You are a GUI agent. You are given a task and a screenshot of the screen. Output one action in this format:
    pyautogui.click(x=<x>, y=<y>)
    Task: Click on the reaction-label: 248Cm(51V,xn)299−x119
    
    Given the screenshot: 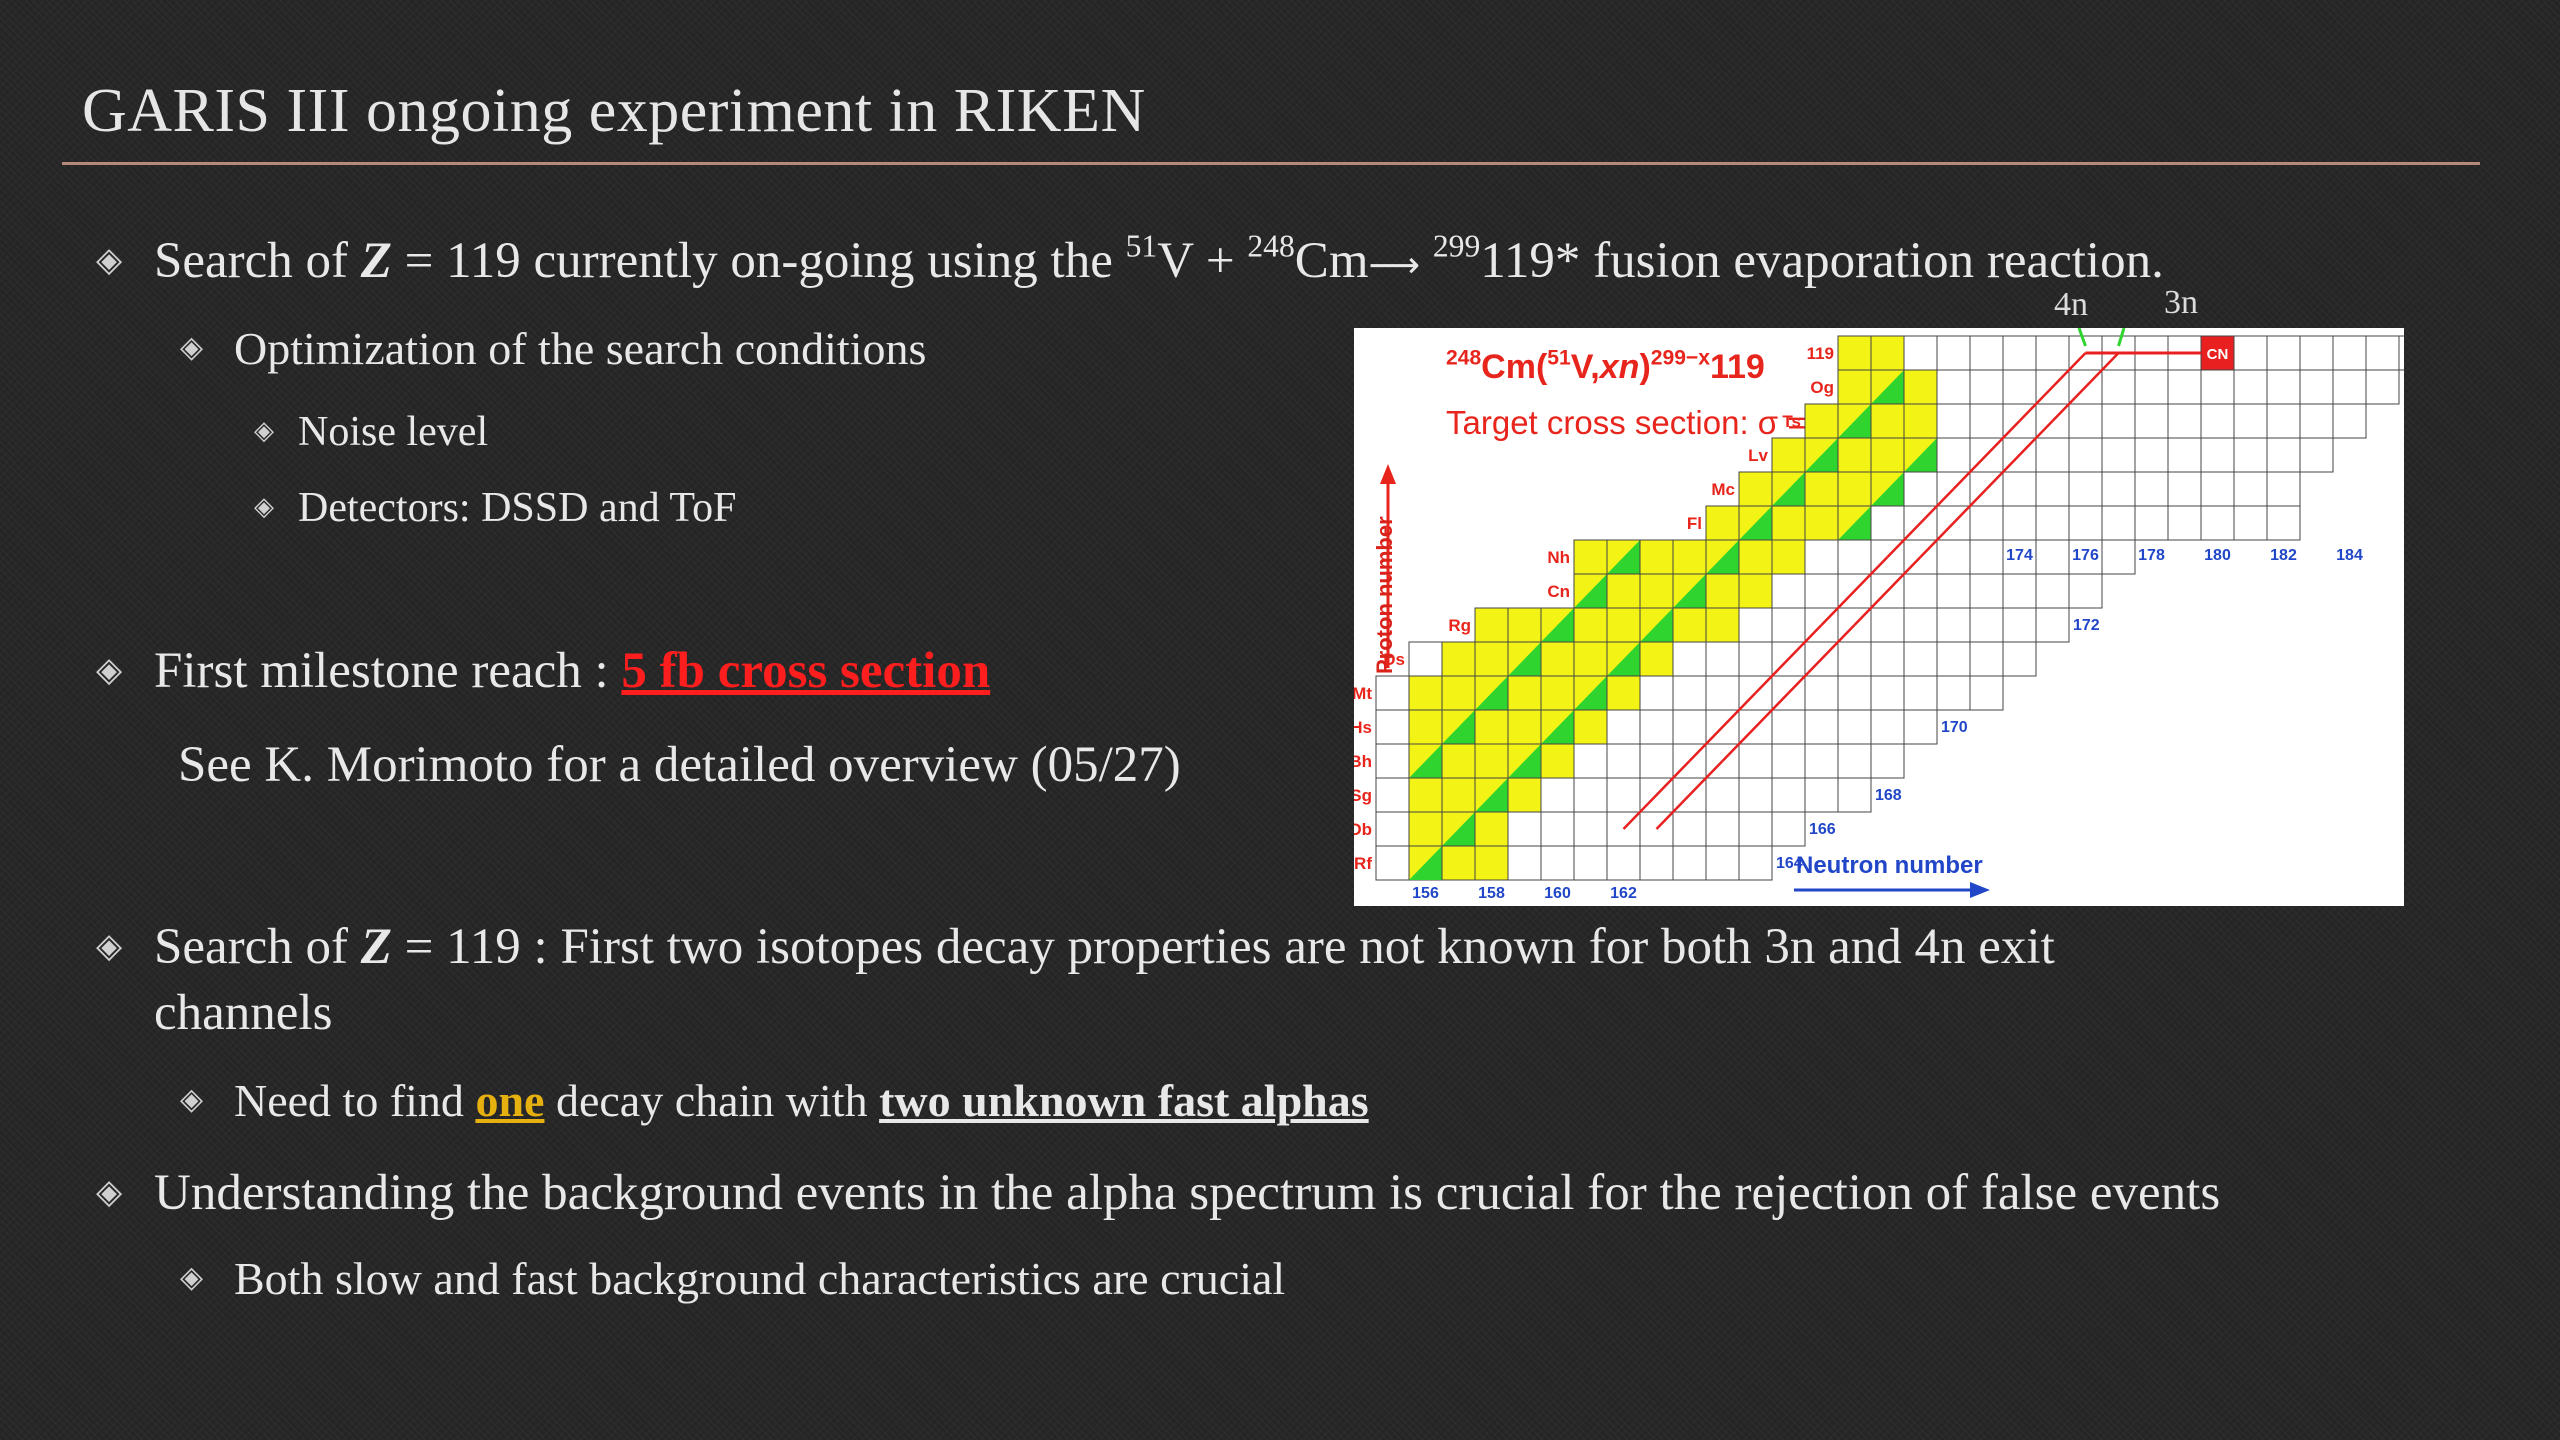 What is the action you would take?
    pyautogui.click(x=1605, y=366)
    